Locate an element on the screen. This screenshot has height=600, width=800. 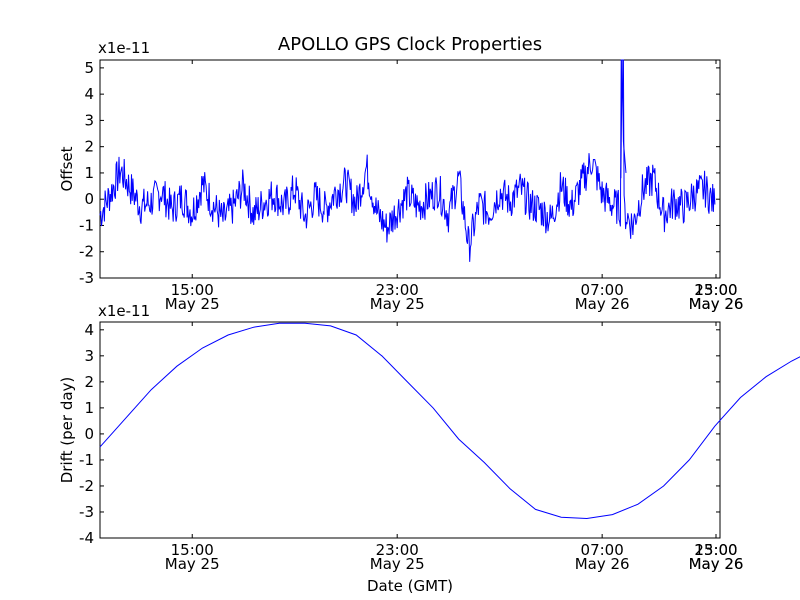
offset-spike is located at coordinates (623, 119).